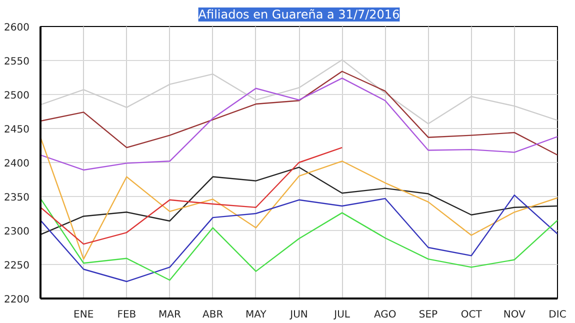  What do you see at coordinates (17, 164) in the screenshot?
I see `y-tick-label: 2400` at bounding box center [17, 164].